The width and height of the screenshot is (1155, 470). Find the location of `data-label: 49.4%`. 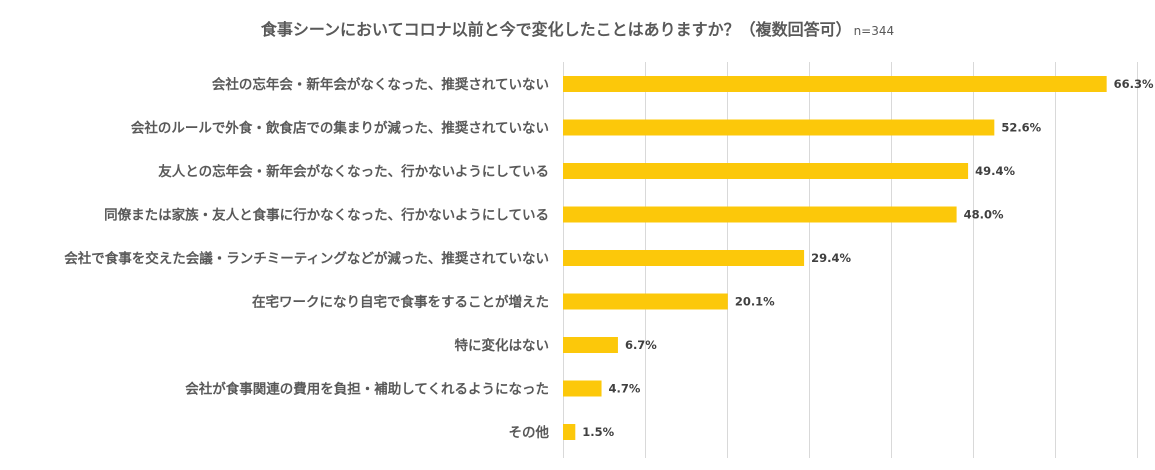

data-label: 49.4% is located at coordinates (995, 171).